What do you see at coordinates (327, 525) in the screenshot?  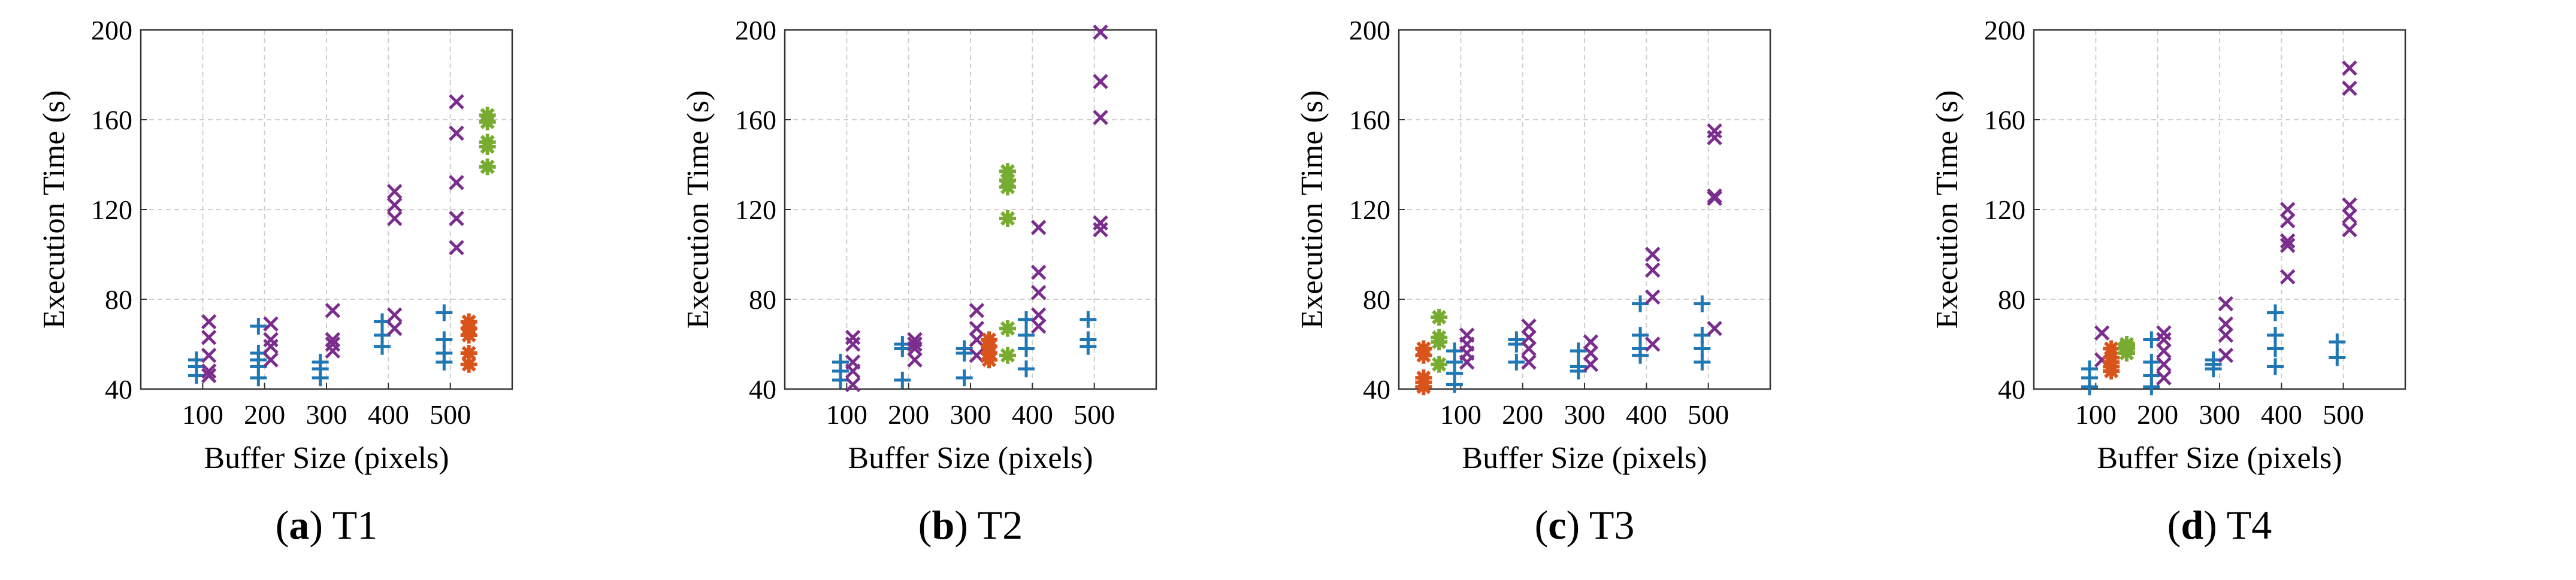 I see `panel-caption: (a) T1` at bounding box center [327, 525].